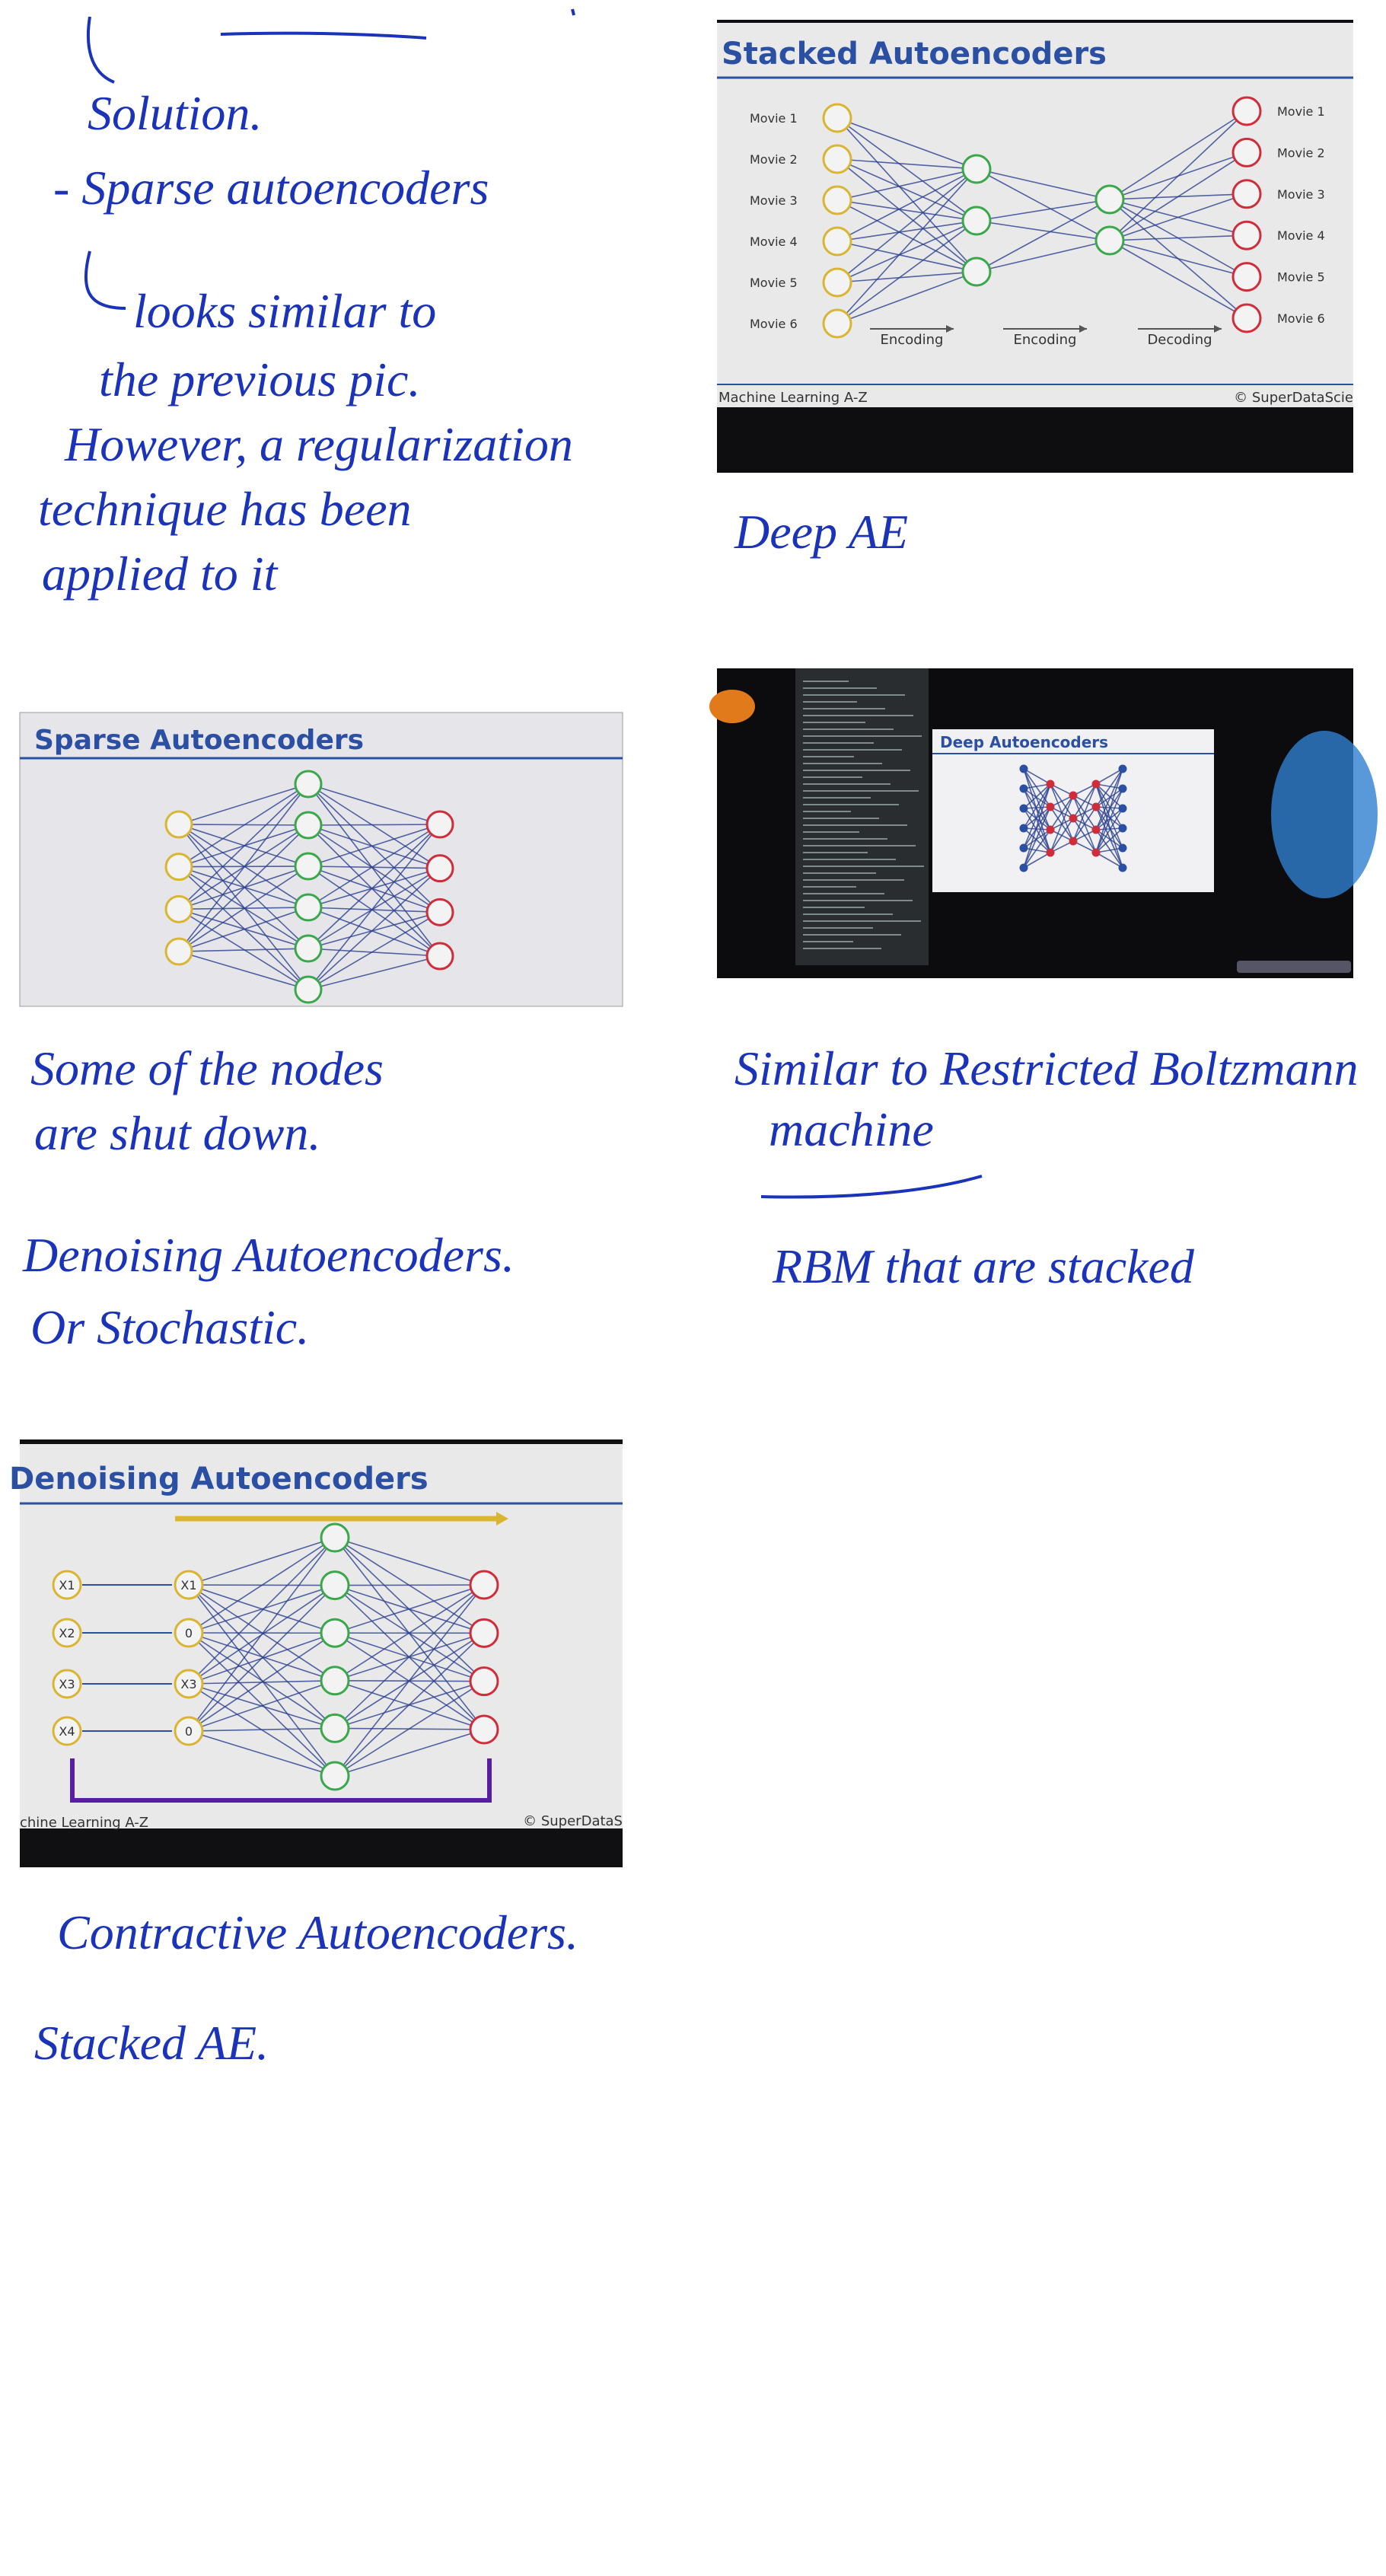  I want to click on slide-text: Movie 1, so click(1301, 111).